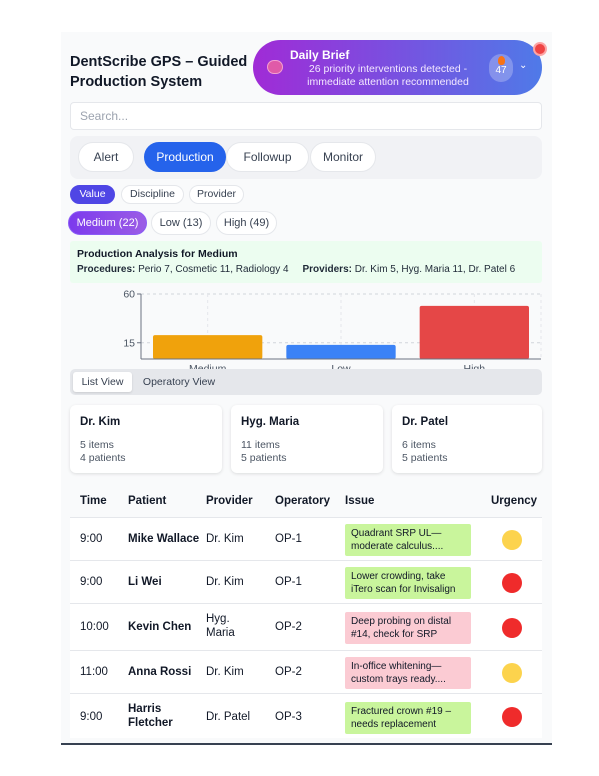 Image resolution: width=599 pixels, height=776 pixels. What do you see at coordinates (228, 717) in the screenshot?
I see `row-provider: Dr. Patel` at bounding box center [228, 717].